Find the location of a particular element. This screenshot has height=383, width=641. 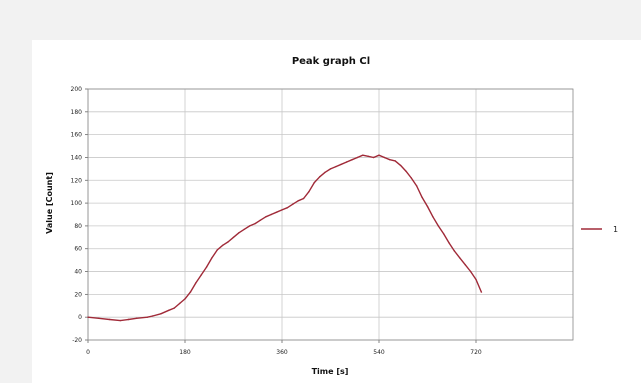

y-tick-label: 80 is located at coordinates (78, 226).